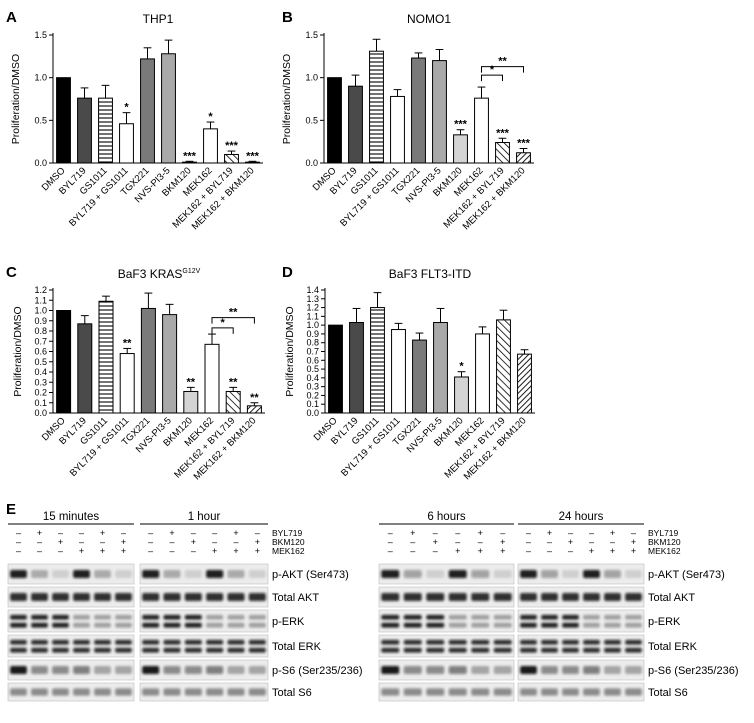  What do you see at coordinates (312, 343) in the screenshot?
I see `y-tick-label: 0.8` at bounding box center [312, 343].